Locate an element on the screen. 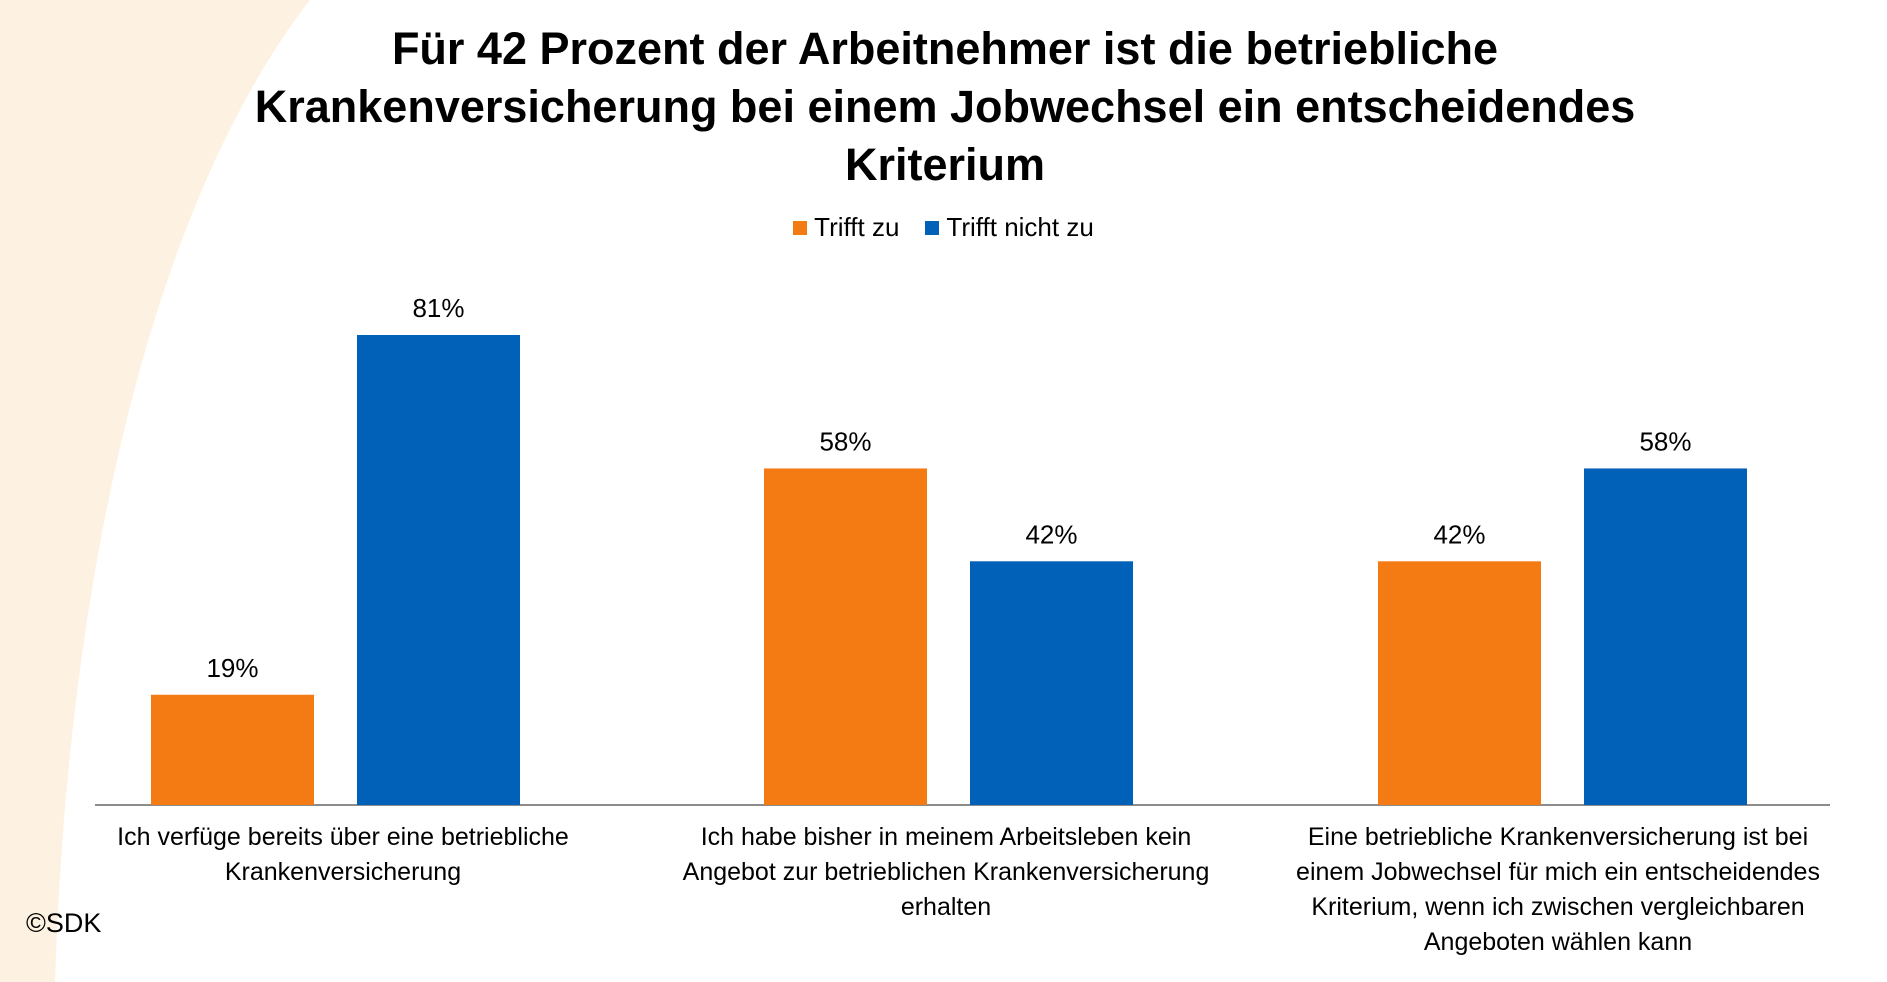  legend: Trifft zu Trifft nicht zu is located at coordinates (943, 227).